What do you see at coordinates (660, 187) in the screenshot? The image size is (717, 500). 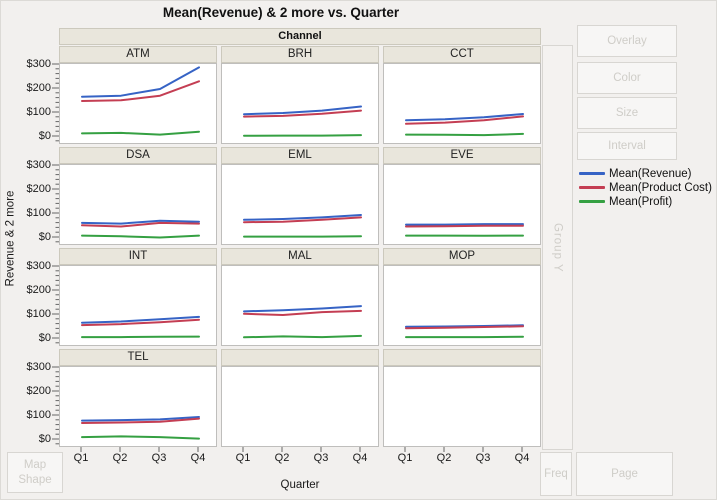 I see `legend-label-product-cost: Mean(Product Cost)` at bounding box center [660, 187].